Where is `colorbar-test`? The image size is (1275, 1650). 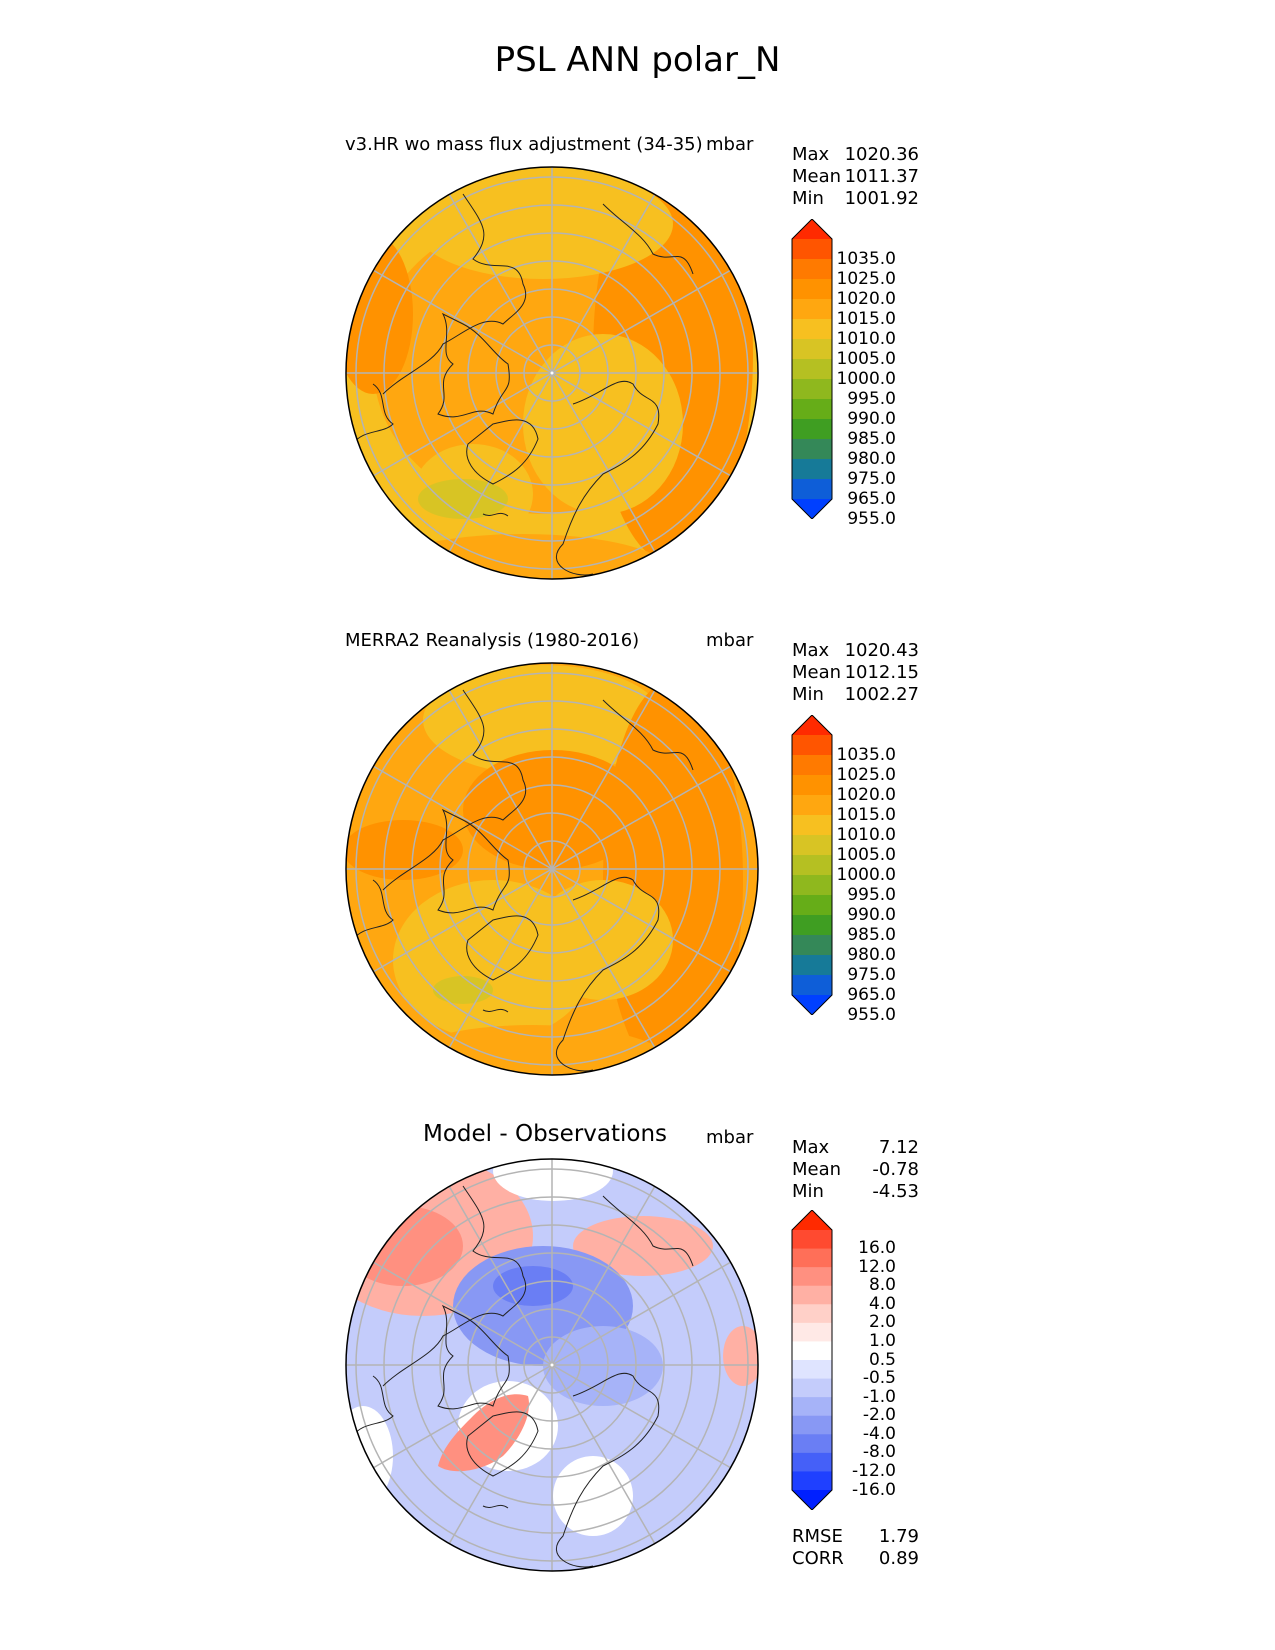
colorbar-test is located at coordinates (812, 369).